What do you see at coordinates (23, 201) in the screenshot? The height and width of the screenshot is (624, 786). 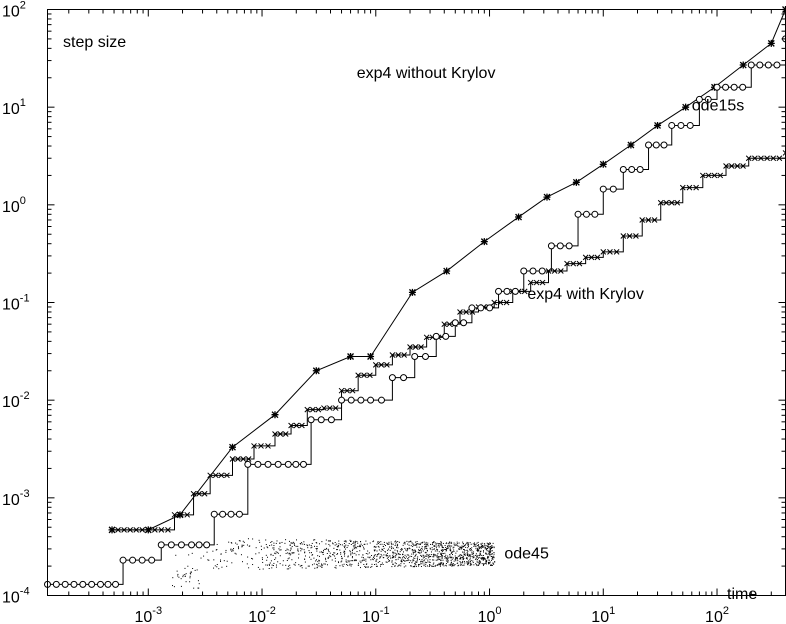 I see `y-tick-label-exponent: 0` at bounding box center [23, 201].